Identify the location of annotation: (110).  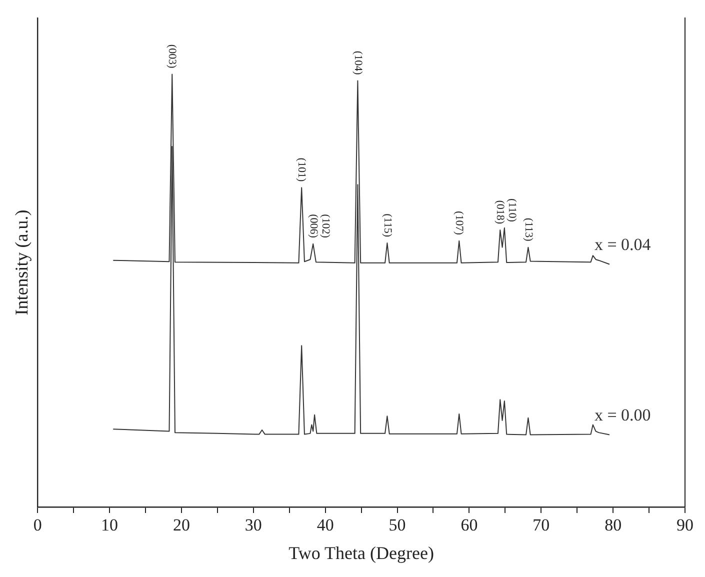
(512, 210).